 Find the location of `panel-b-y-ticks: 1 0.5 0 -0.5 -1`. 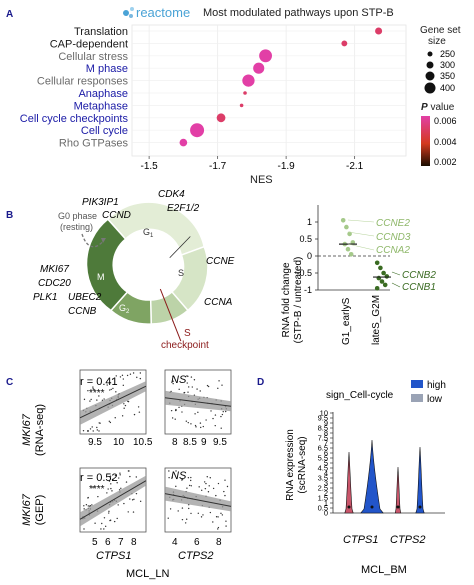

panel-b-y-ticks: 1 0.5 0 -0.5 -1 is located at coordinates (307, 256).